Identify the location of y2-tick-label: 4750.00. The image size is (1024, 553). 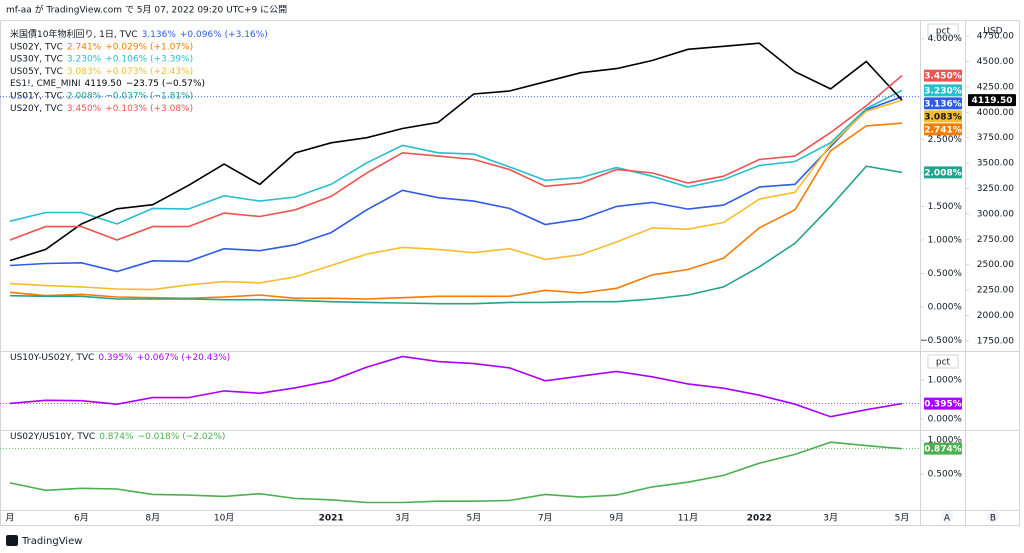
(995, 37).